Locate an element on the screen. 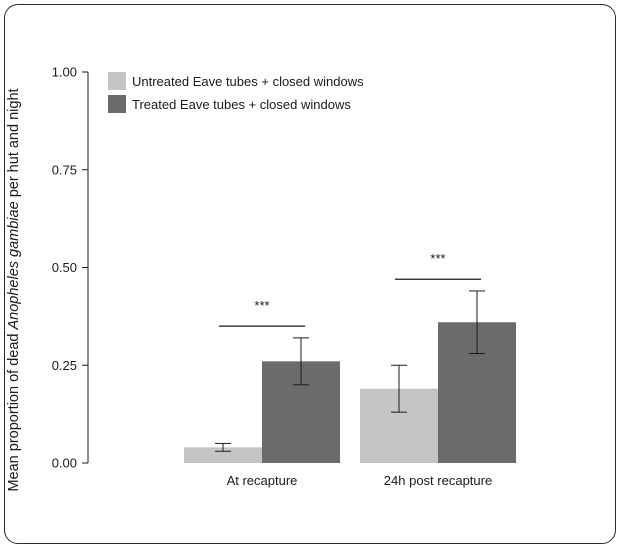 This screenshot has height=544, width=624. category-label: 24h post recapture is located at coordinates (438, 480).